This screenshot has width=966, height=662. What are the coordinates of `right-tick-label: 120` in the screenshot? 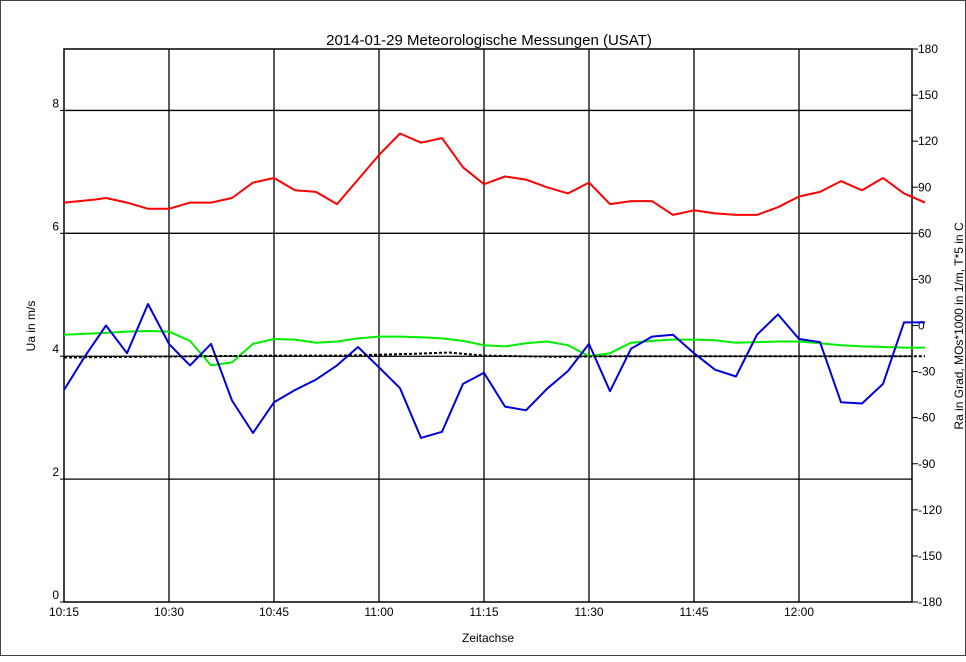 It's located at (928, 141).